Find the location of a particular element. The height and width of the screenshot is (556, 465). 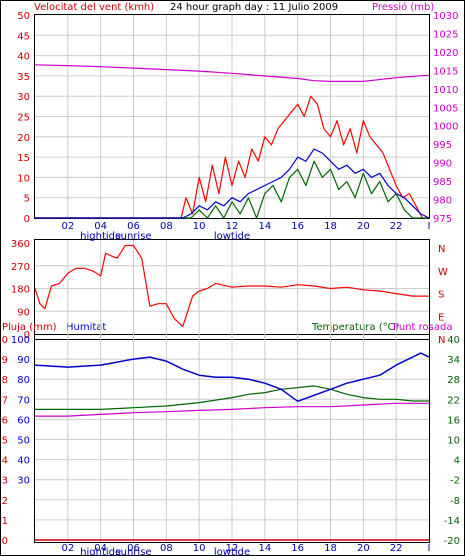

pressure-y-tick: 1025 is located at coordinates (445, 34).